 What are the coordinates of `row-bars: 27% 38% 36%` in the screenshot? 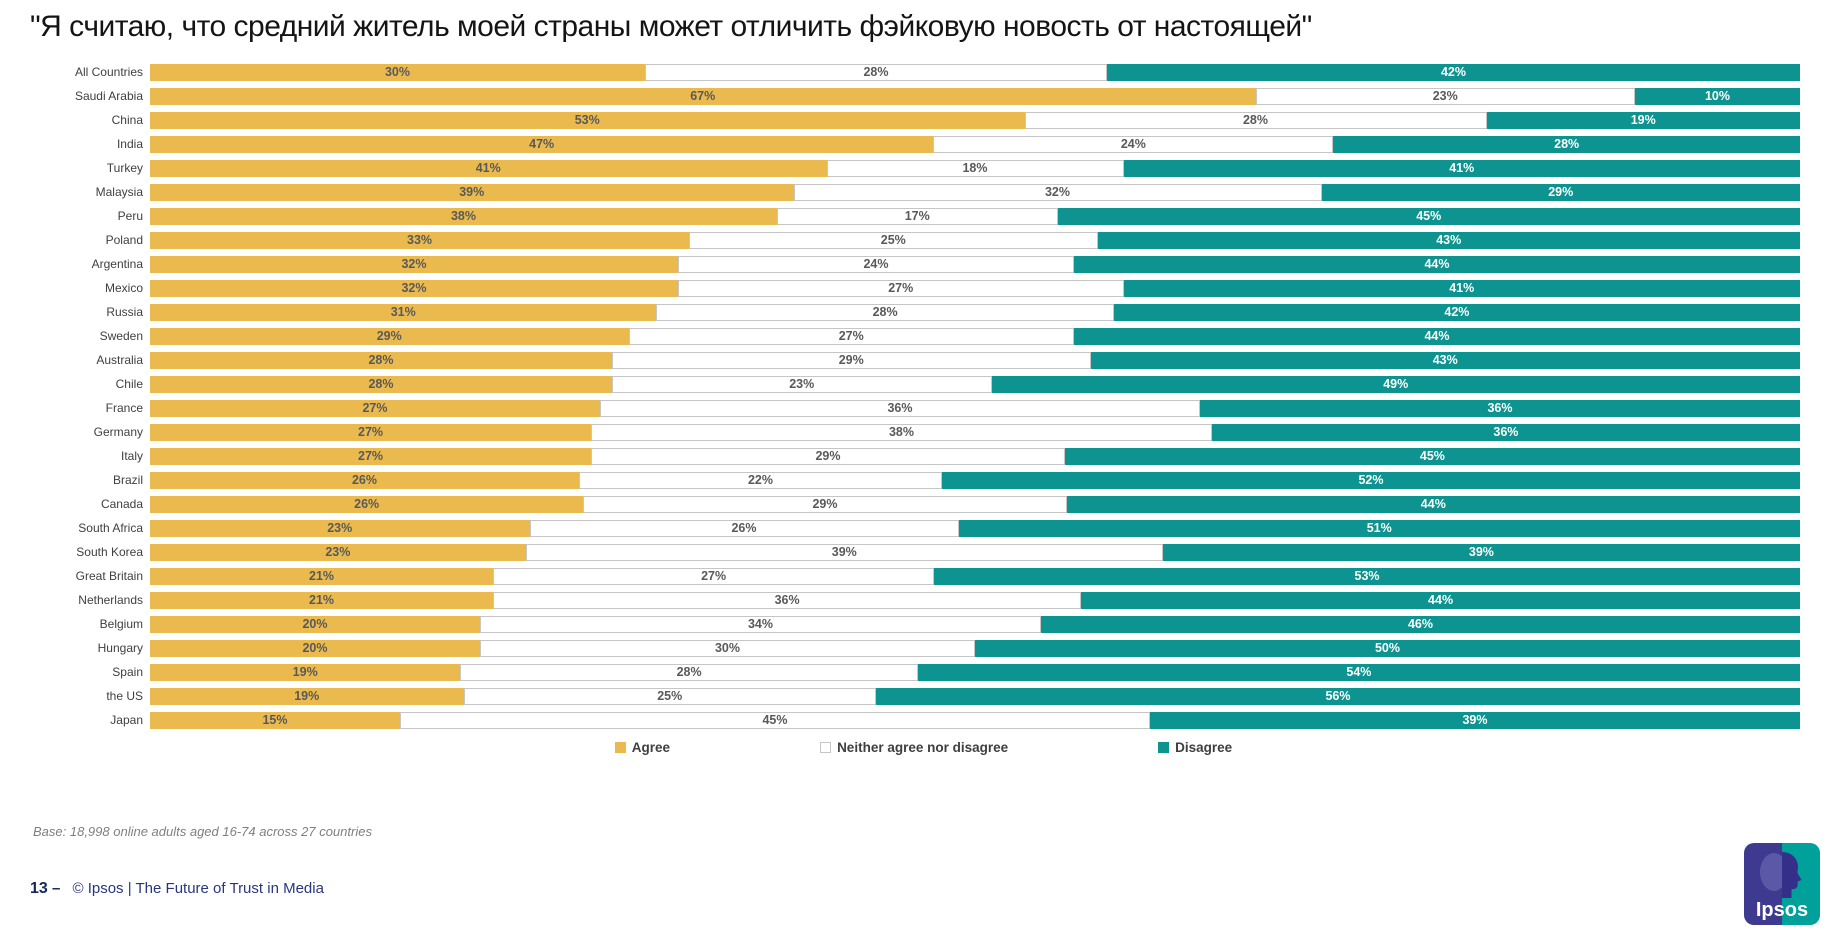 It's located at (975, 432).